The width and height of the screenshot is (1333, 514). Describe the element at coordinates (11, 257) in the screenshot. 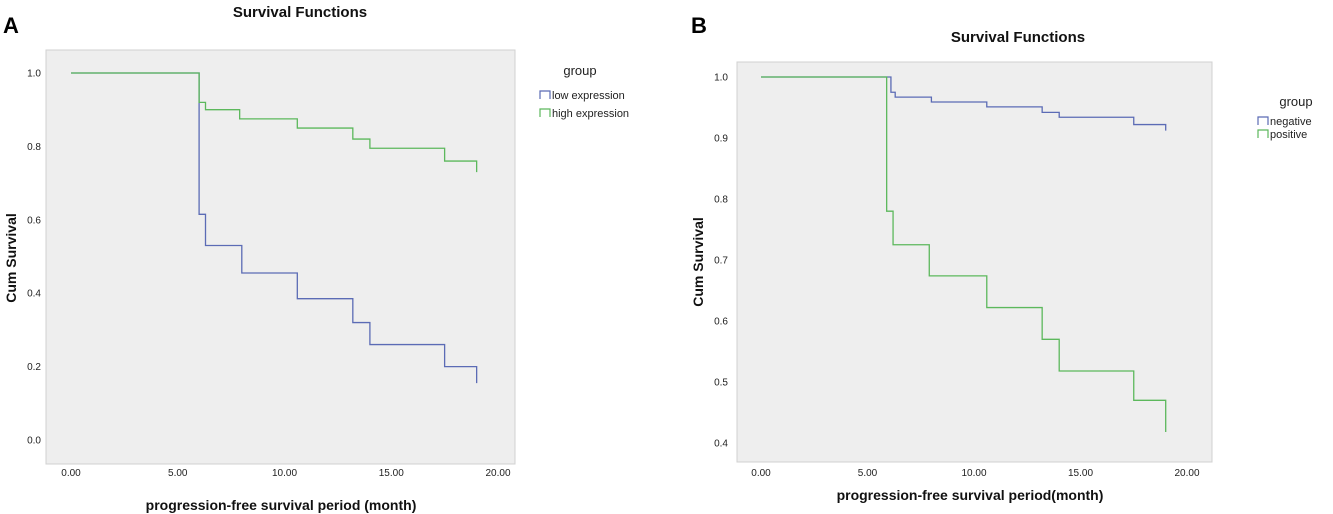

I see `panel-a-ylabel: Cum Survival` at that location.